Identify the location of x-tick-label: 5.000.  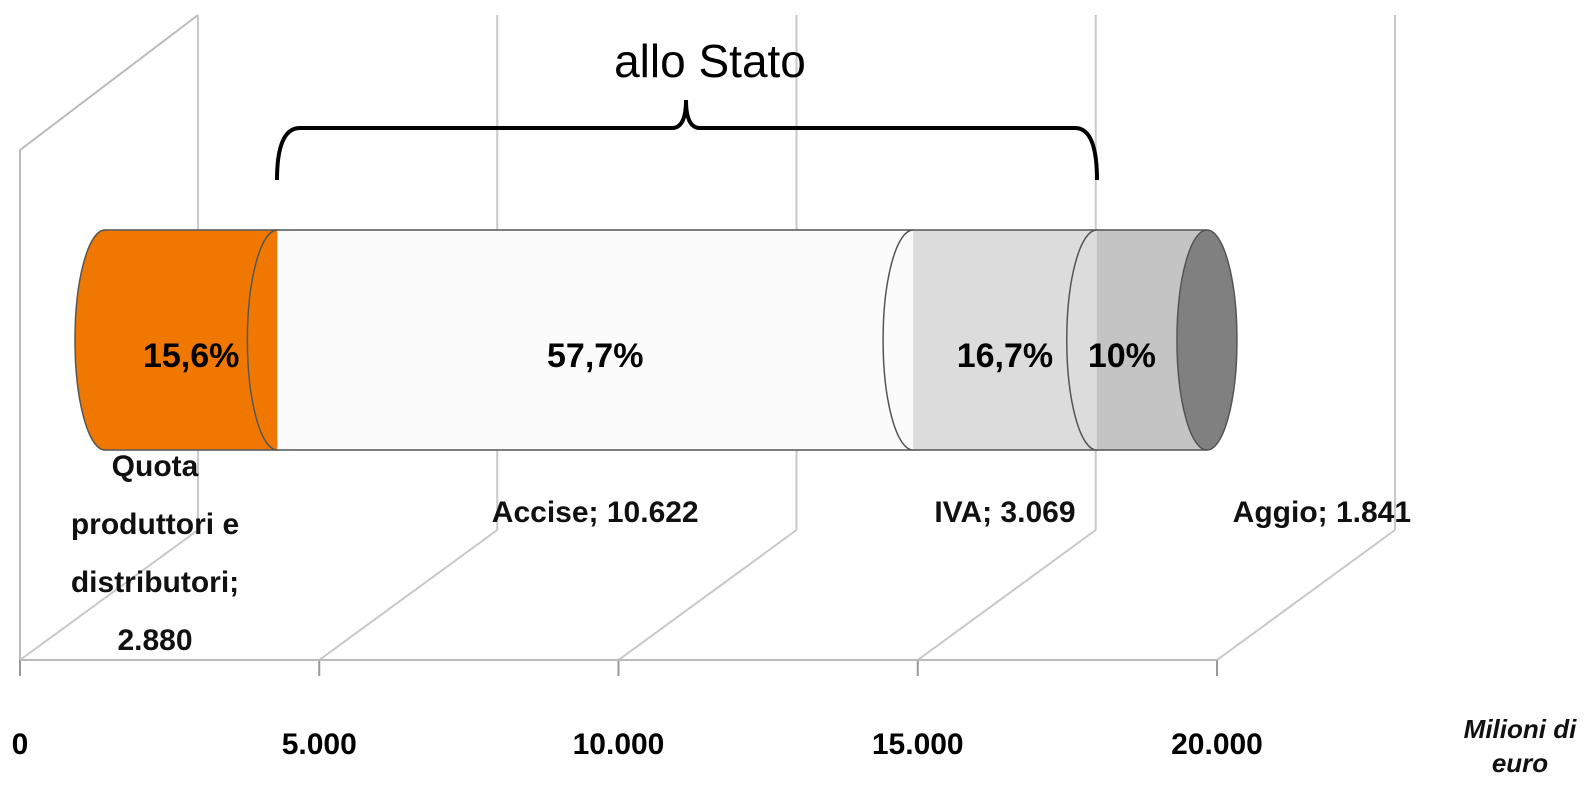
(319, 744).